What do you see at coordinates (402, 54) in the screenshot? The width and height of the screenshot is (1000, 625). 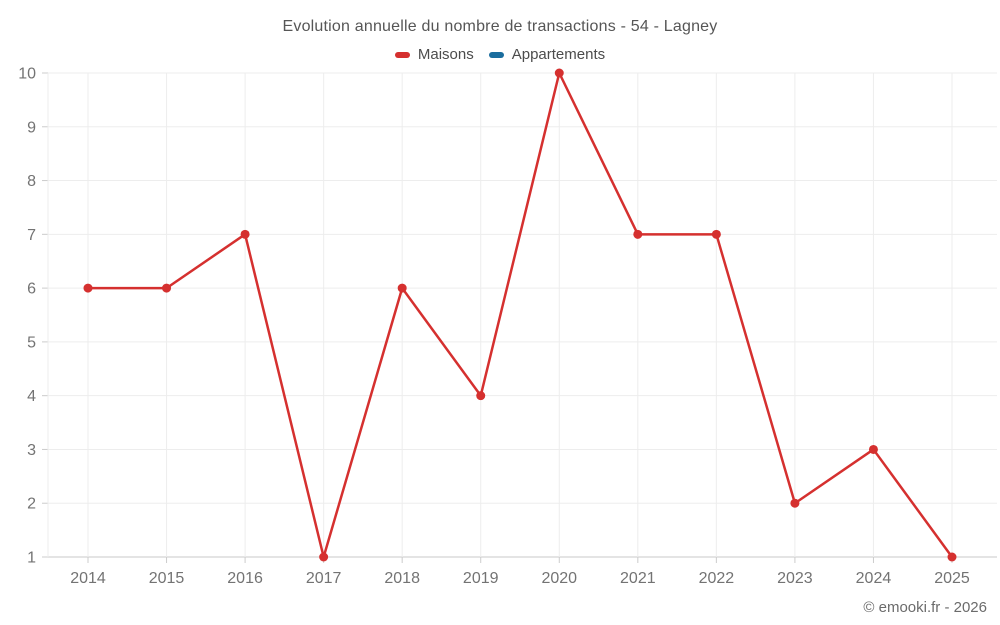 I see `maisons-swatch-icon` at bounding box center [402, 54].